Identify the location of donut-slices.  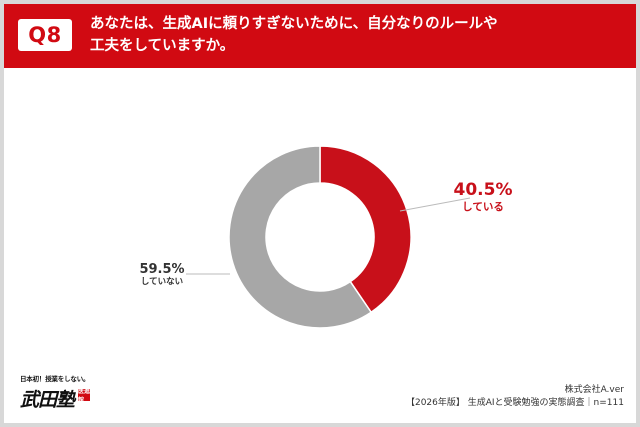
(320, 237).